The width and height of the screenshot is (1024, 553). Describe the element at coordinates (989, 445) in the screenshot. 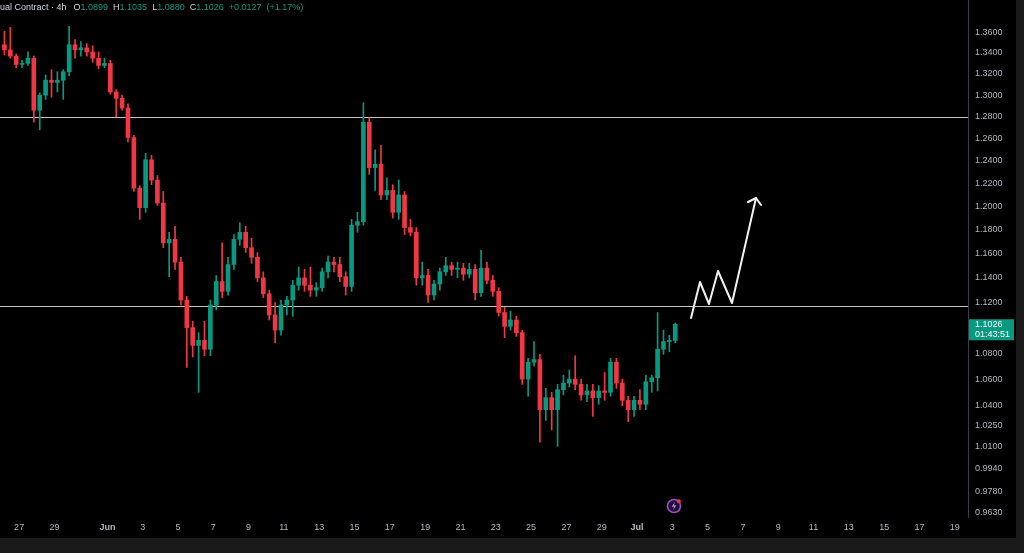

I see `y-tick-label: 1.0100` at that location.